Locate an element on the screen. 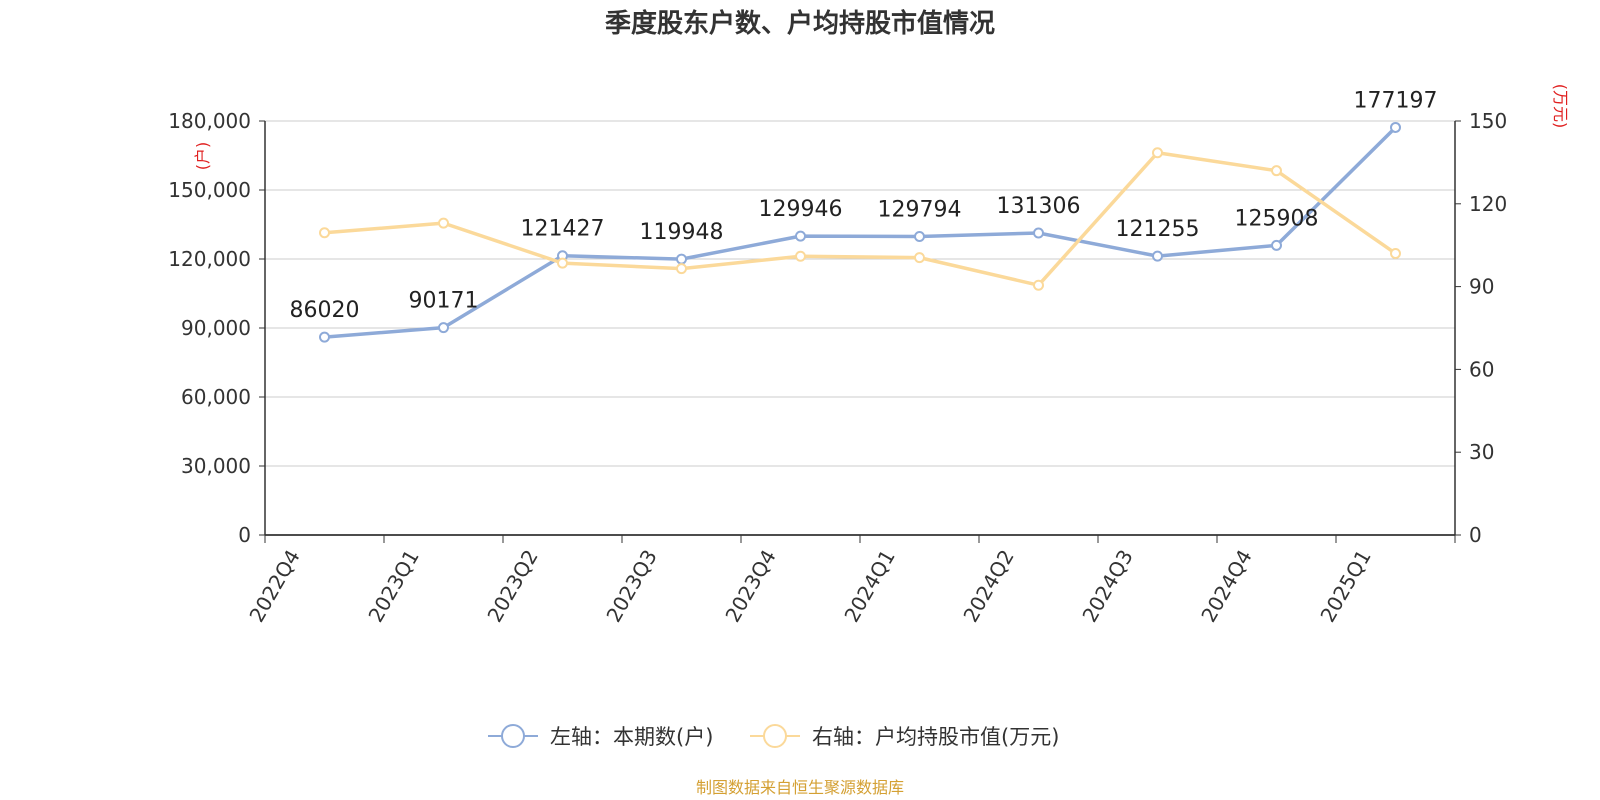 The width and height of the screenshot is (1600, 800). x-tick-label: 2023Q1 is located at coordinates (393, 586).